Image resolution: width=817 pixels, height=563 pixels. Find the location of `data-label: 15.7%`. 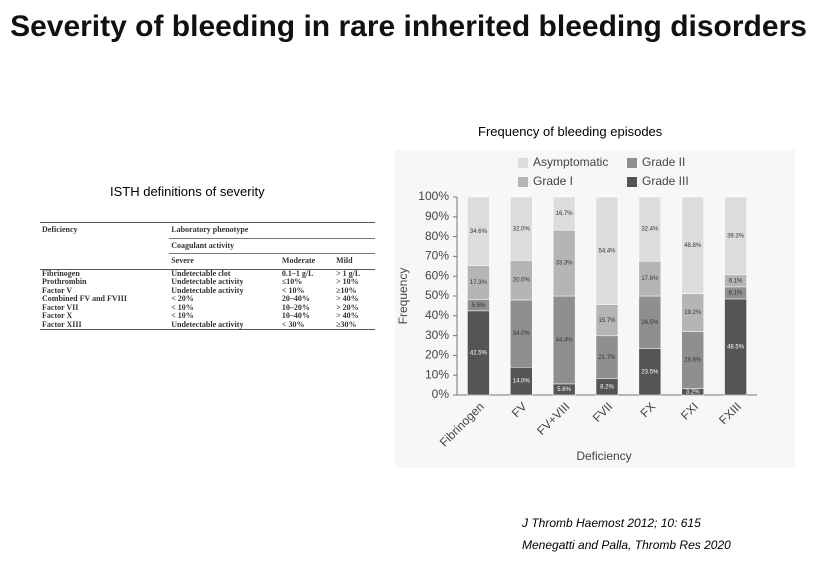

data-label: 15.7% is located at coordinates (607, 321).